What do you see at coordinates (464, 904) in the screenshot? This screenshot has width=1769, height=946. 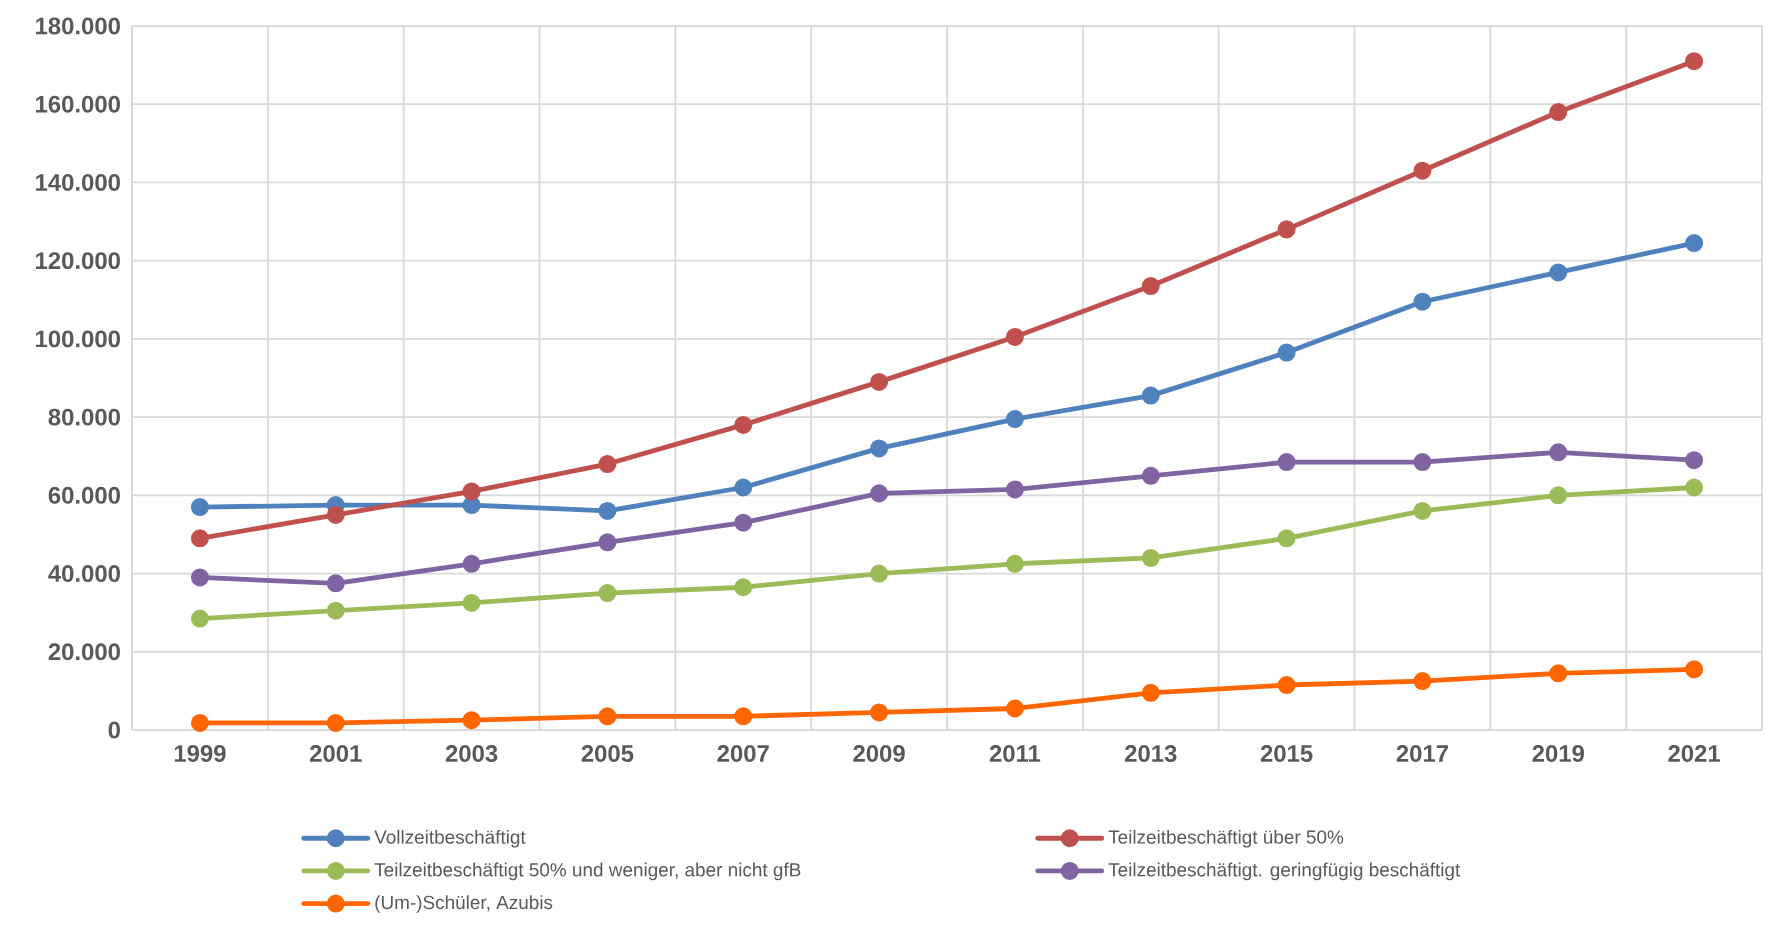 I see `legend-label: (Um-)Schüler, Azubis` at bounding box center [464, 904].